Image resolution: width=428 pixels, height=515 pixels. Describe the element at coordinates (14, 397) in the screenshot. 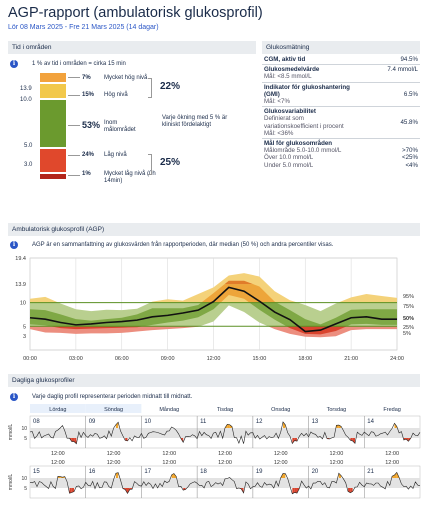

I see `info-icon: i` at that location.